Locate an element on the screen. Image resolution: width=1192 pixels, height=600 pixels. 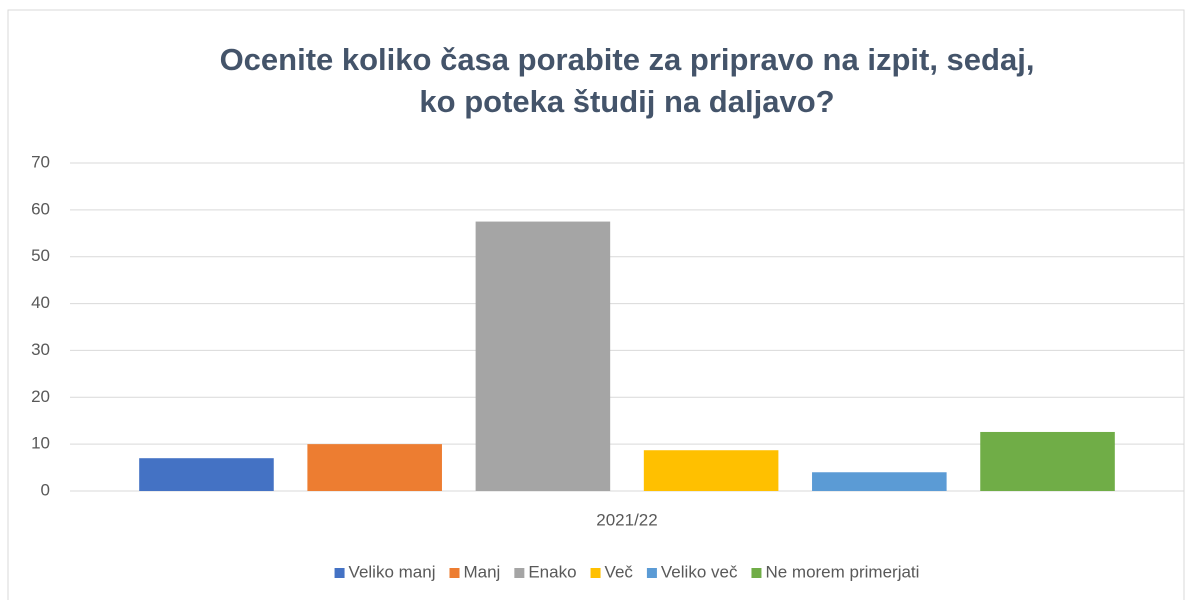
legend-label: Enako is located at coordinates (552, 571).